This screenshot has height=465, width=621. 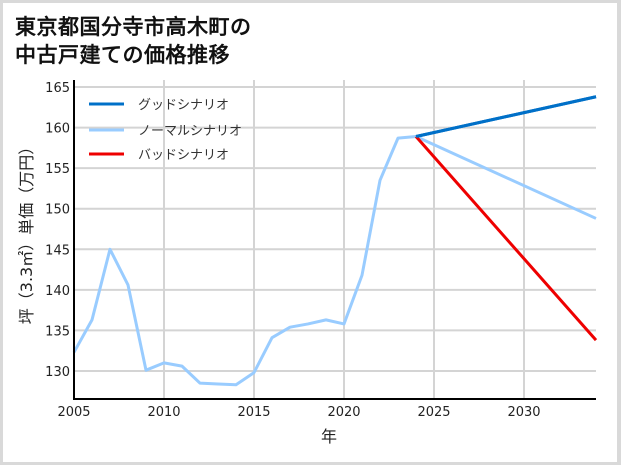 What do you see at coordinates (329, 436) in the screenshot?
I see `x-axis-label: 年` at bounding box center [329, 436].